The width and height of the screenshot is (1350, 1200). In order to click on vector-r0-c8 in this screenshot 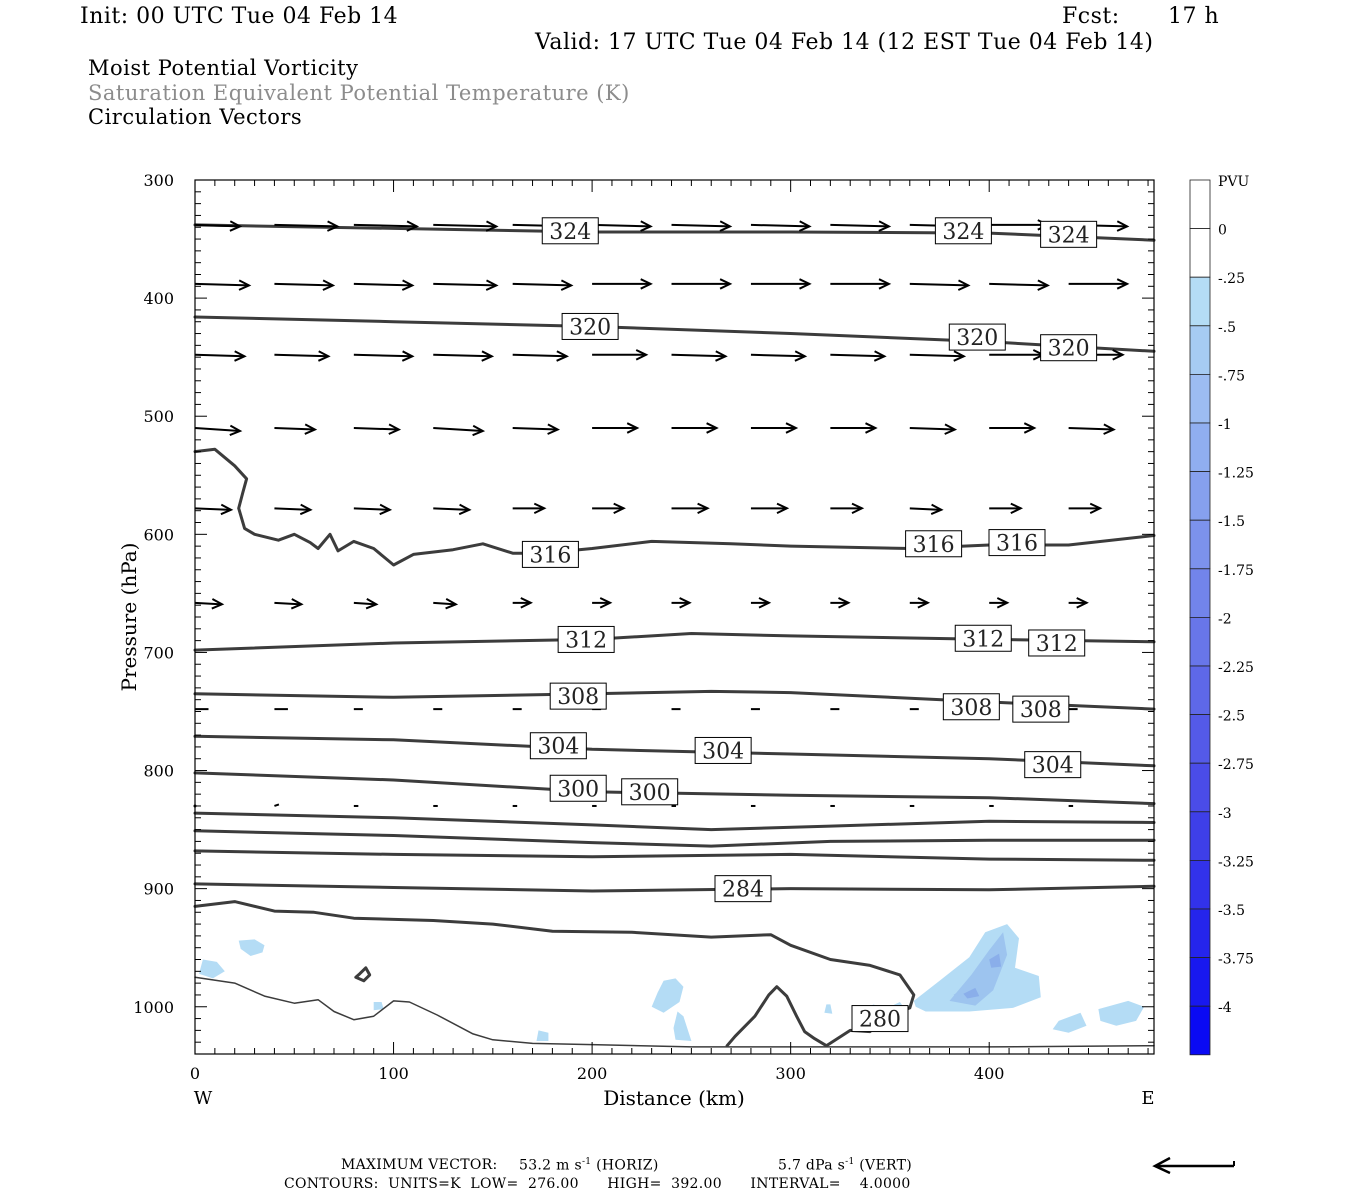, I will do `click(861, 226)`.